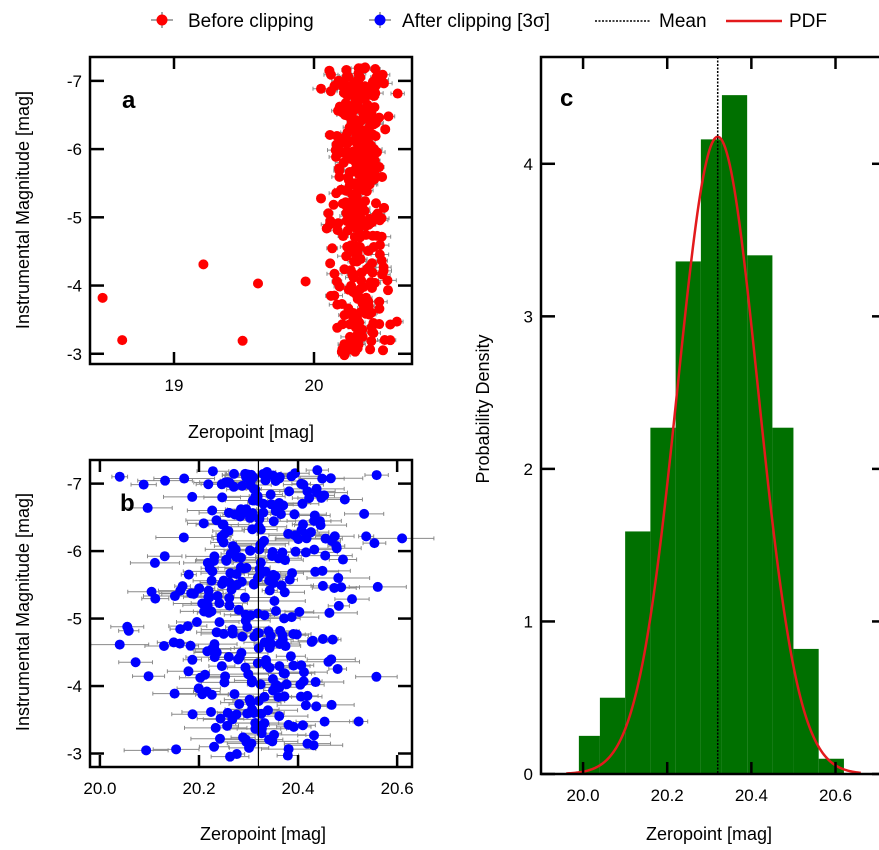 The width and height of the screenshot is (879, 850). I want to click on panel-c-label: c, so click(566, 98).